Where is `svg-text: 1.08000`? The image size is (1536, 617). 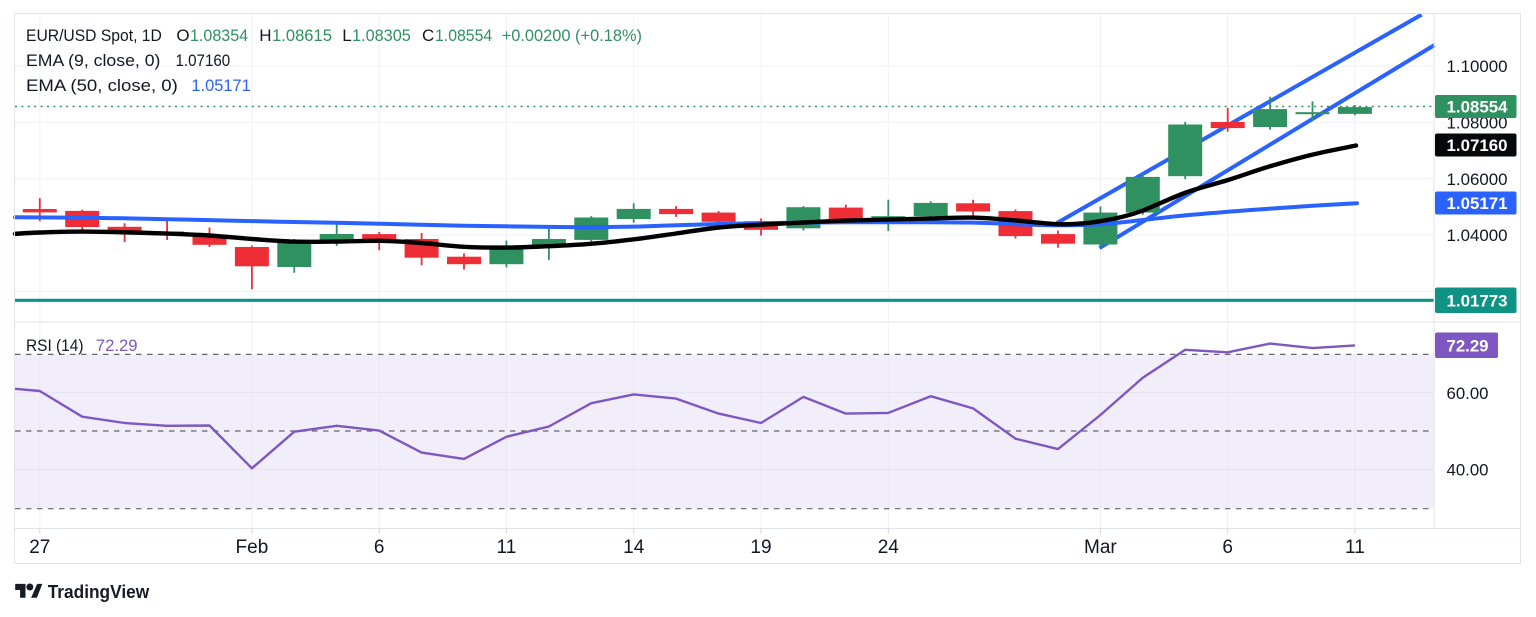 svg-text: 1.08000 is located at coordinates (1477, 123).